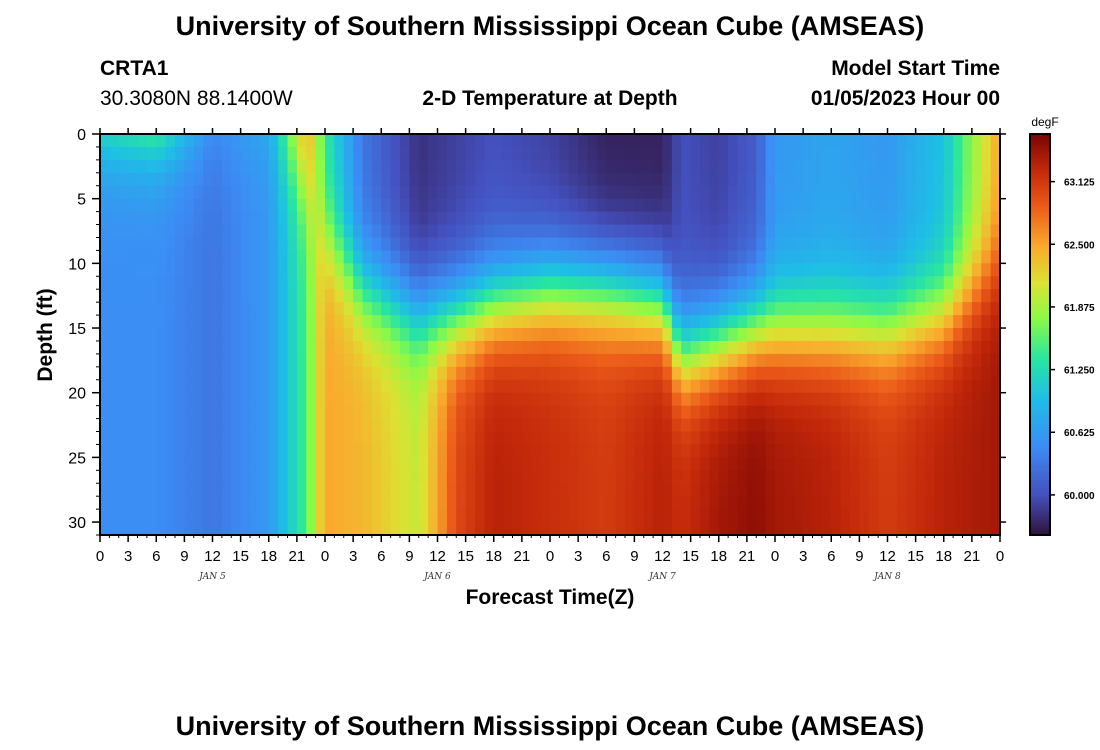  I want to click on colorbar-tick-label: 60.000, so click(1079, 496).